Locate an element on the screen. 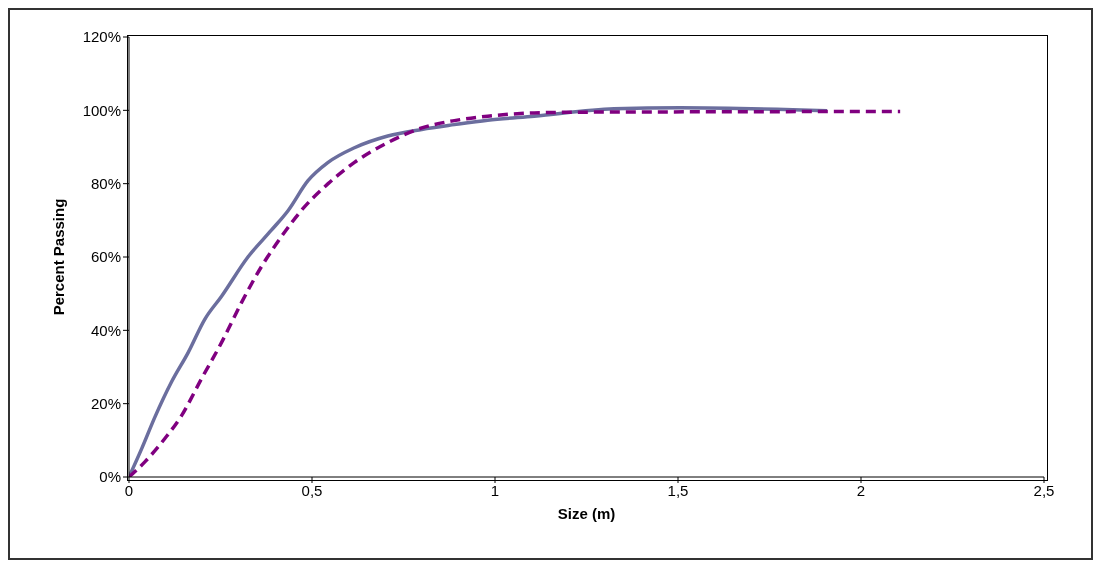 The image size is (1101, 568). y-tick-label: 20% is located at coordinates (105, 403).